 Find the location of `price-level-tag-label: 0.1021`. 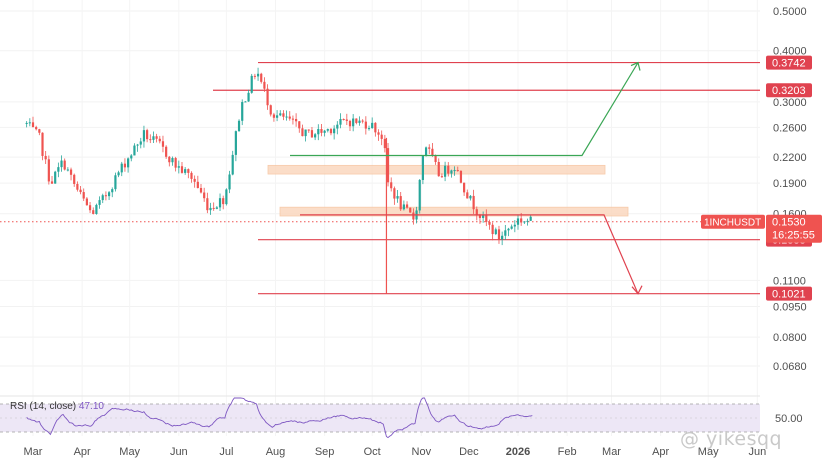

price-level-tag-label: 0.1021 is located at coordinates (789, 295).